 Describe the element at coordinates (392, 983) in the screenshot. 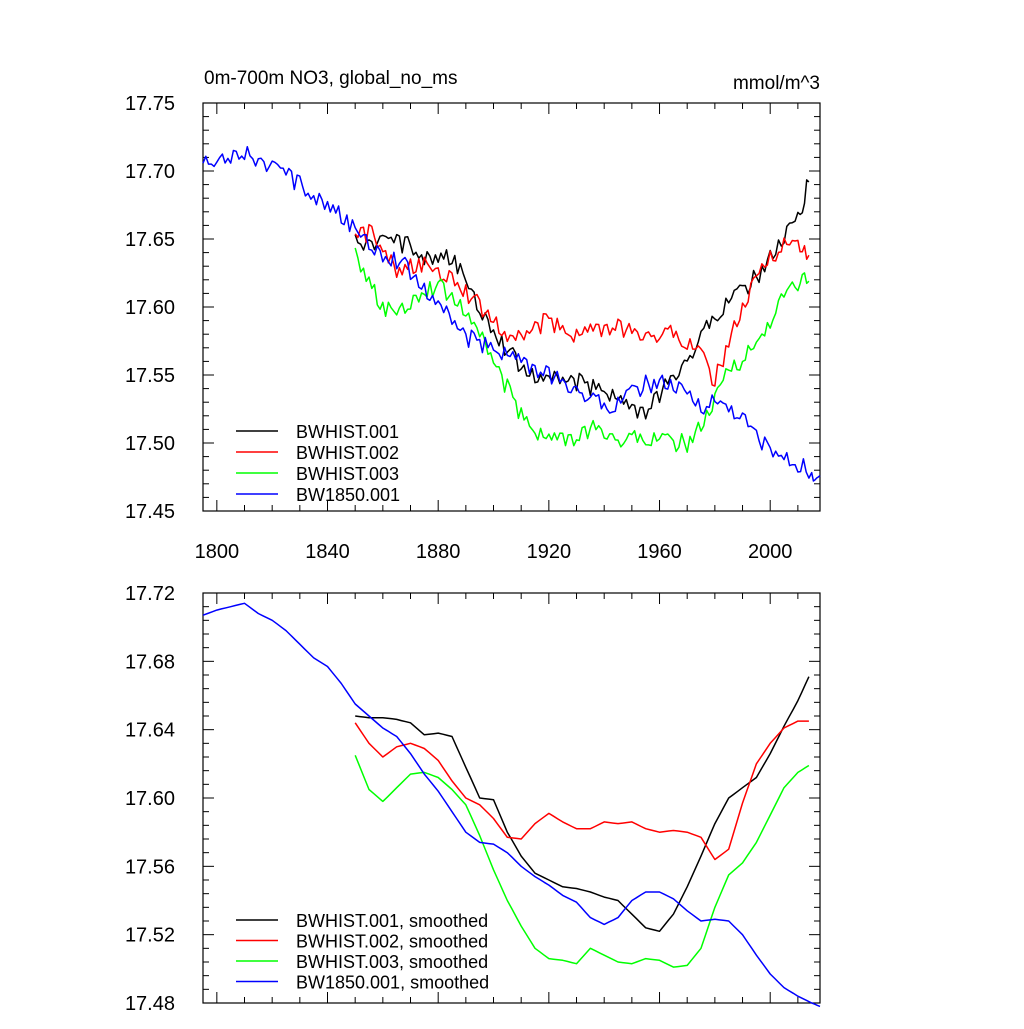

I see `legend-label: BW1850.001, smoothed` at that location.